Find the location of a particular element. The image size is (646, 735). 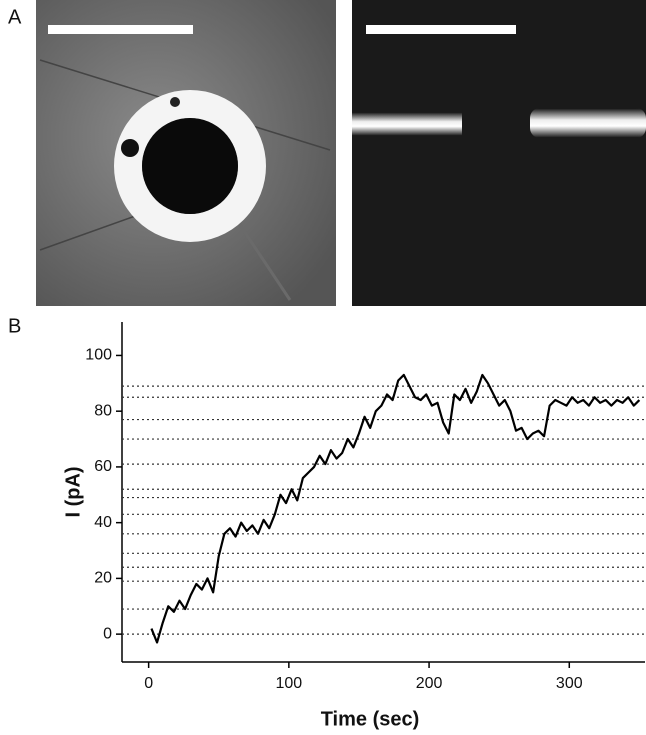

y-axis-label: I (pA) is located at coordinates (73, 491).